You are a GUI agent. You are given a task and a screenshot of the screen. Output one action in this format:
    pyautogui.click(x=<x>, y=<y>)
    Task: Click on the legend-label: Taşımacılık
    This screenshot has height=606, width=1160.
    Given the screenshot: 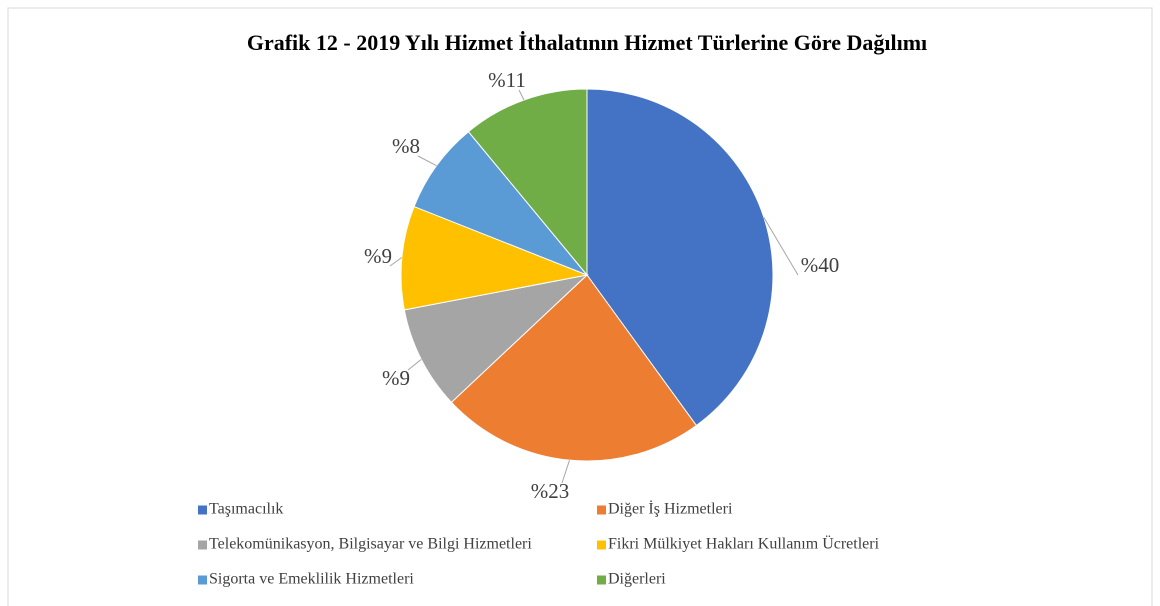 What is the action you would take?
    pyautogui.click(x=246, y=509)
    